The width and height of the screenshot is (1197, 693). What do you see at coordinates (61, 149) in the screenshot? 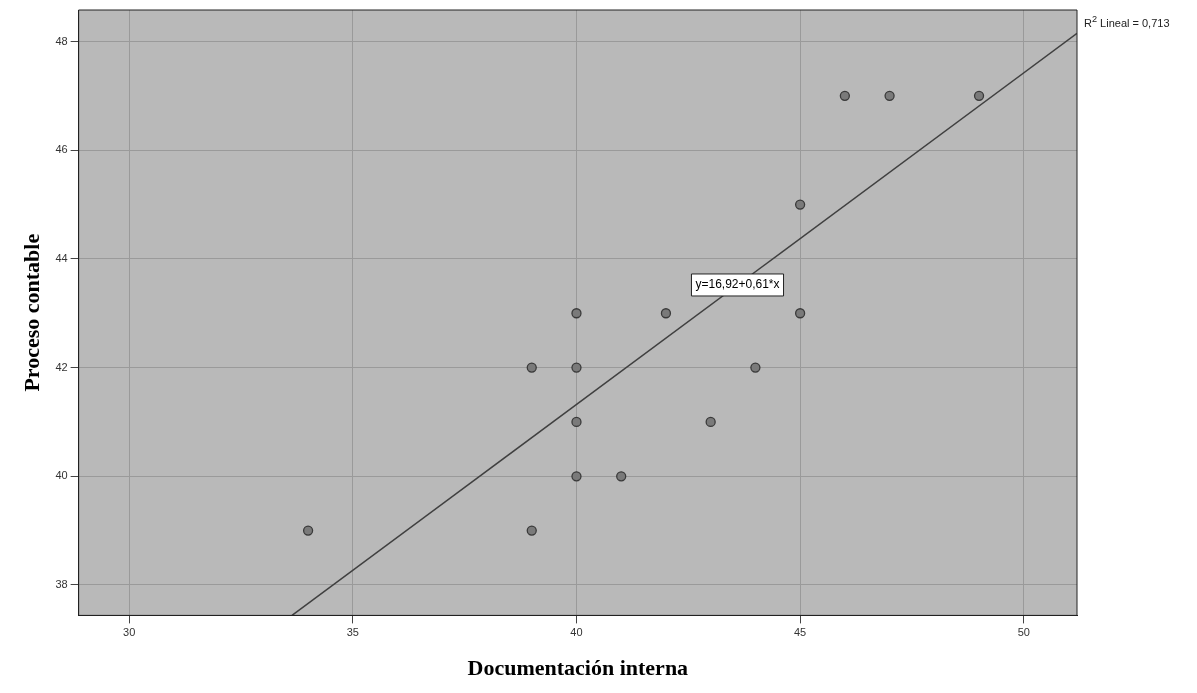
I see `y-tick-label: 46` at bounding box center [61, 149].